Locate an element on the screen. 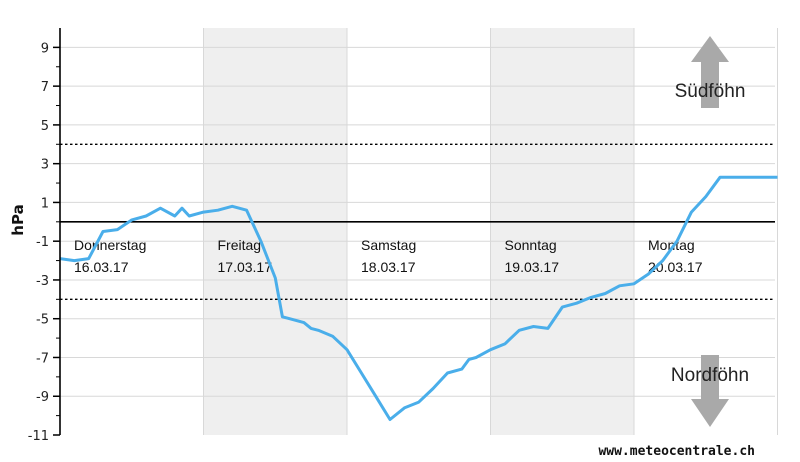  day-date-label: 16.03.17 is located at coordinates (101, 267).